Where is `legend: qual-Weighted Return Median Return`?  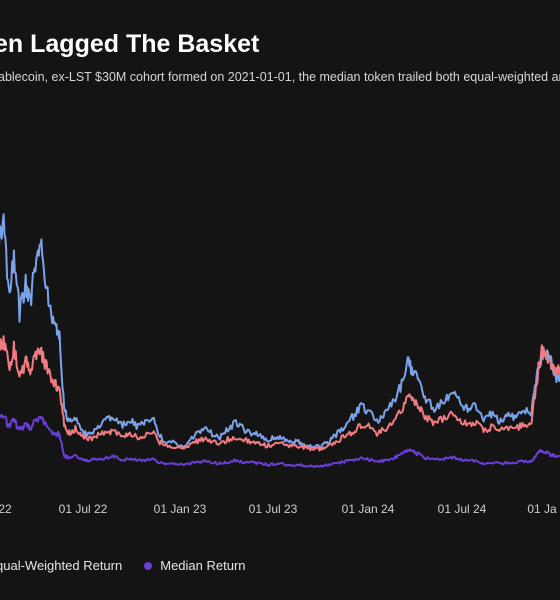 legend: qual-Weighted Return Median Return is located at coordinates (134, 565).